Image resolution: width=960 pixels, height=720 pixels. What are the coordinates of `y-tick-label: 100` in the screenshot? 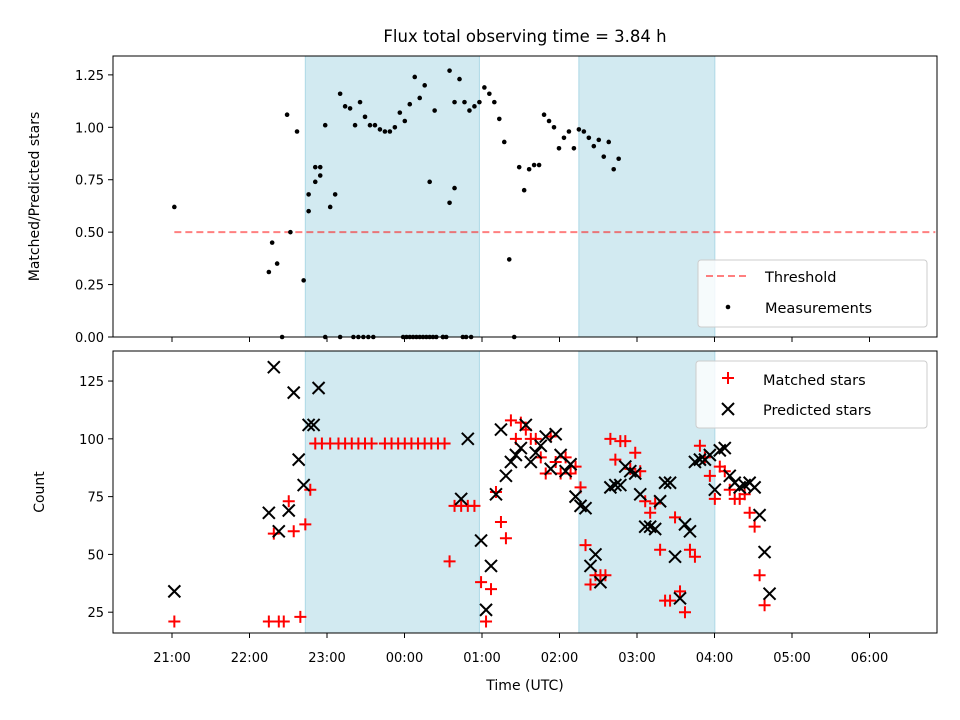 It's located at (91, 440).